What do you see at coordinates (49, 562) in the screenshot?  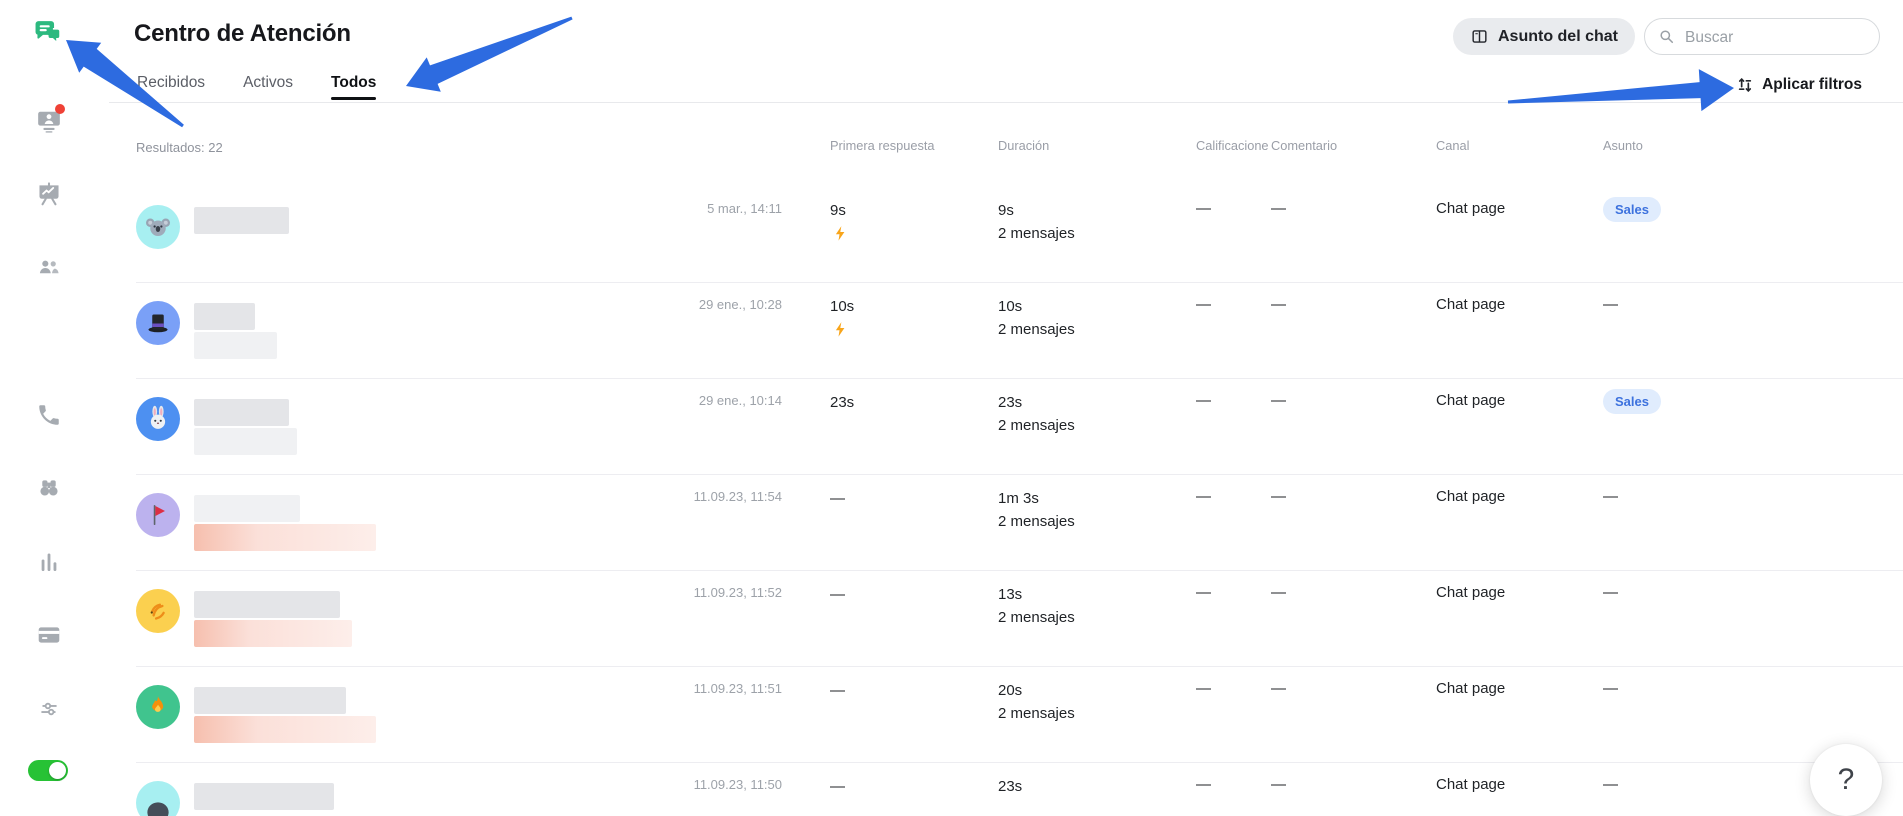 I see `sidebar-item-stats` at bounding box center [49, 562].